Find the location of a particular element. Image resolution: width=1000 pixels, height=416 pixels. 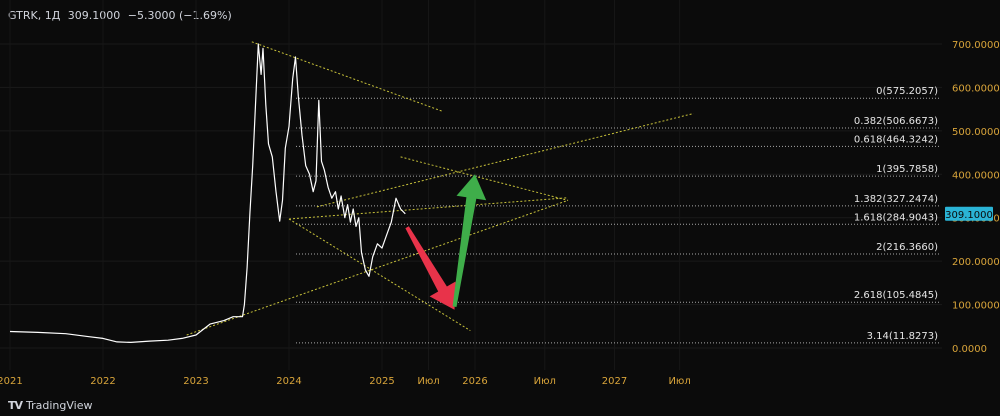

fib-level-label: 0(575.2057) is located at coordinates (907, 91).